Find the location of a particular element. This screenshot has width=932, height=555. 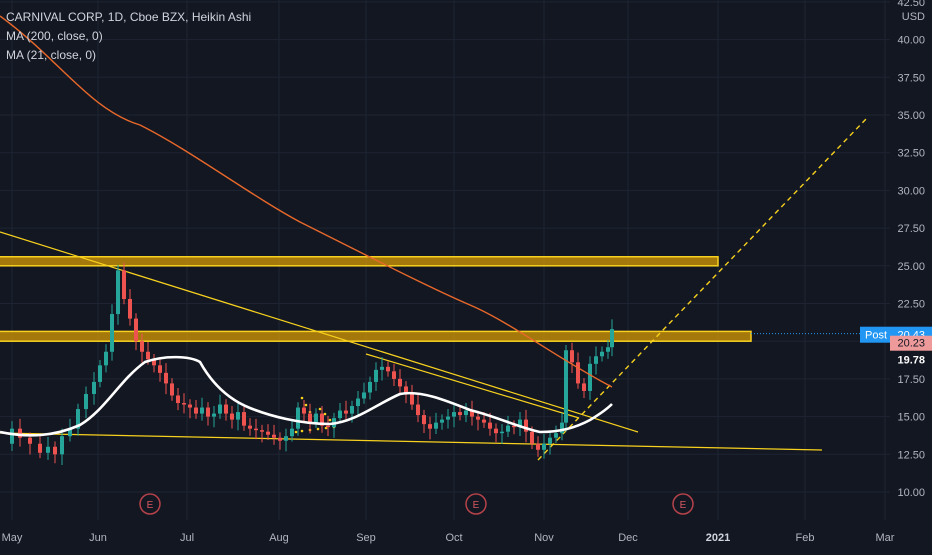

price-axis is located at coordinates (911, 275).